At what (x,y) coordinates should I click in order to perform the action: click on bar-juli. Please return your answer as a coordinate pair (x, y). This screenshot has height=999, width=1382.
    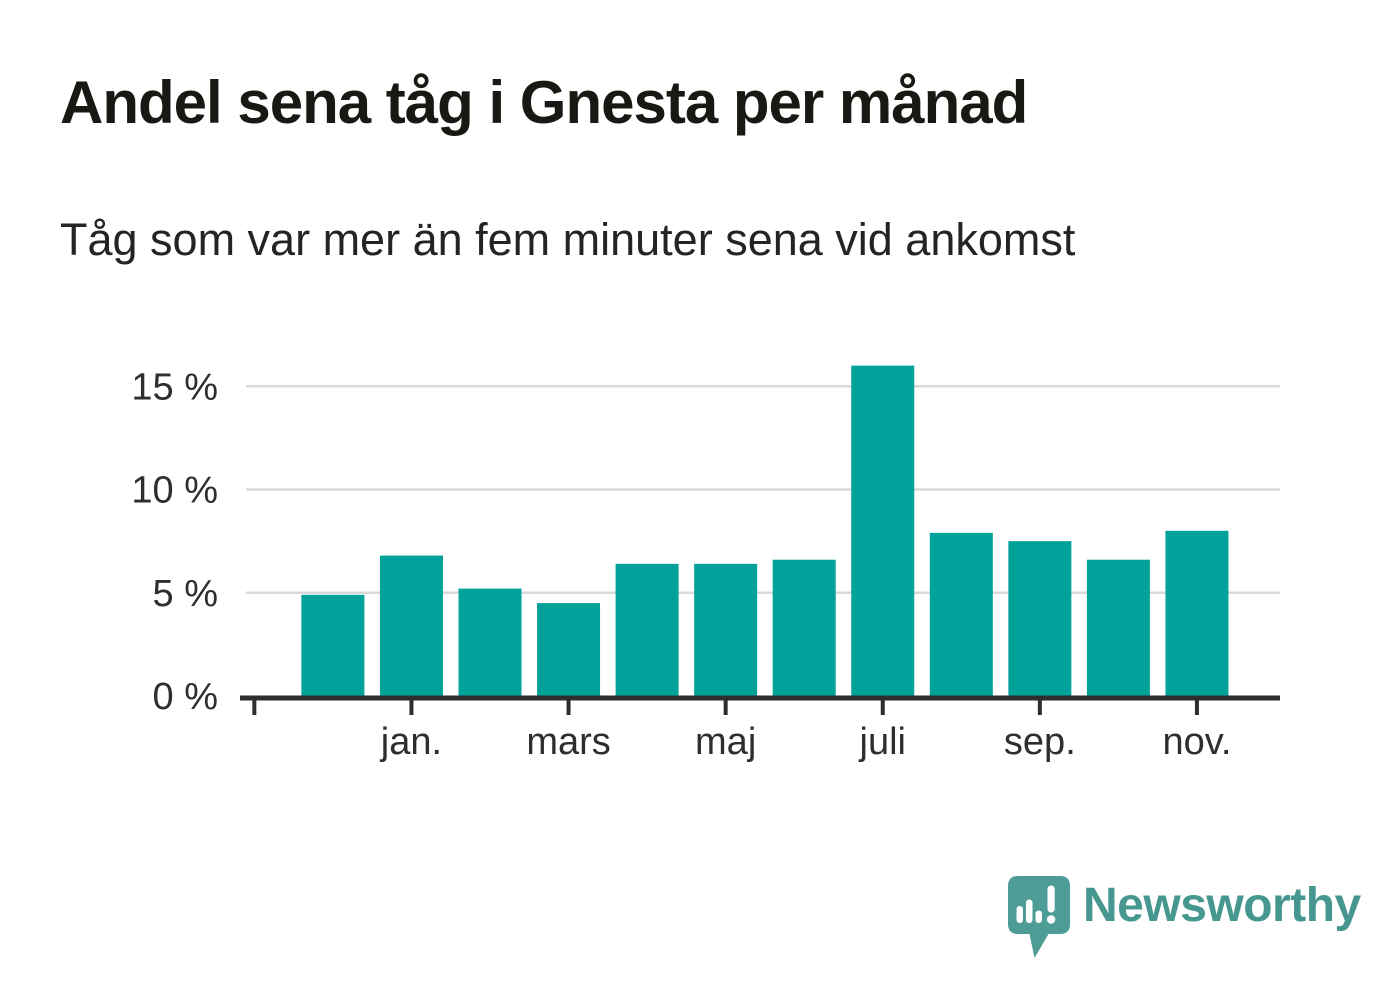
    Looking at the image, I should click on (883, 530).